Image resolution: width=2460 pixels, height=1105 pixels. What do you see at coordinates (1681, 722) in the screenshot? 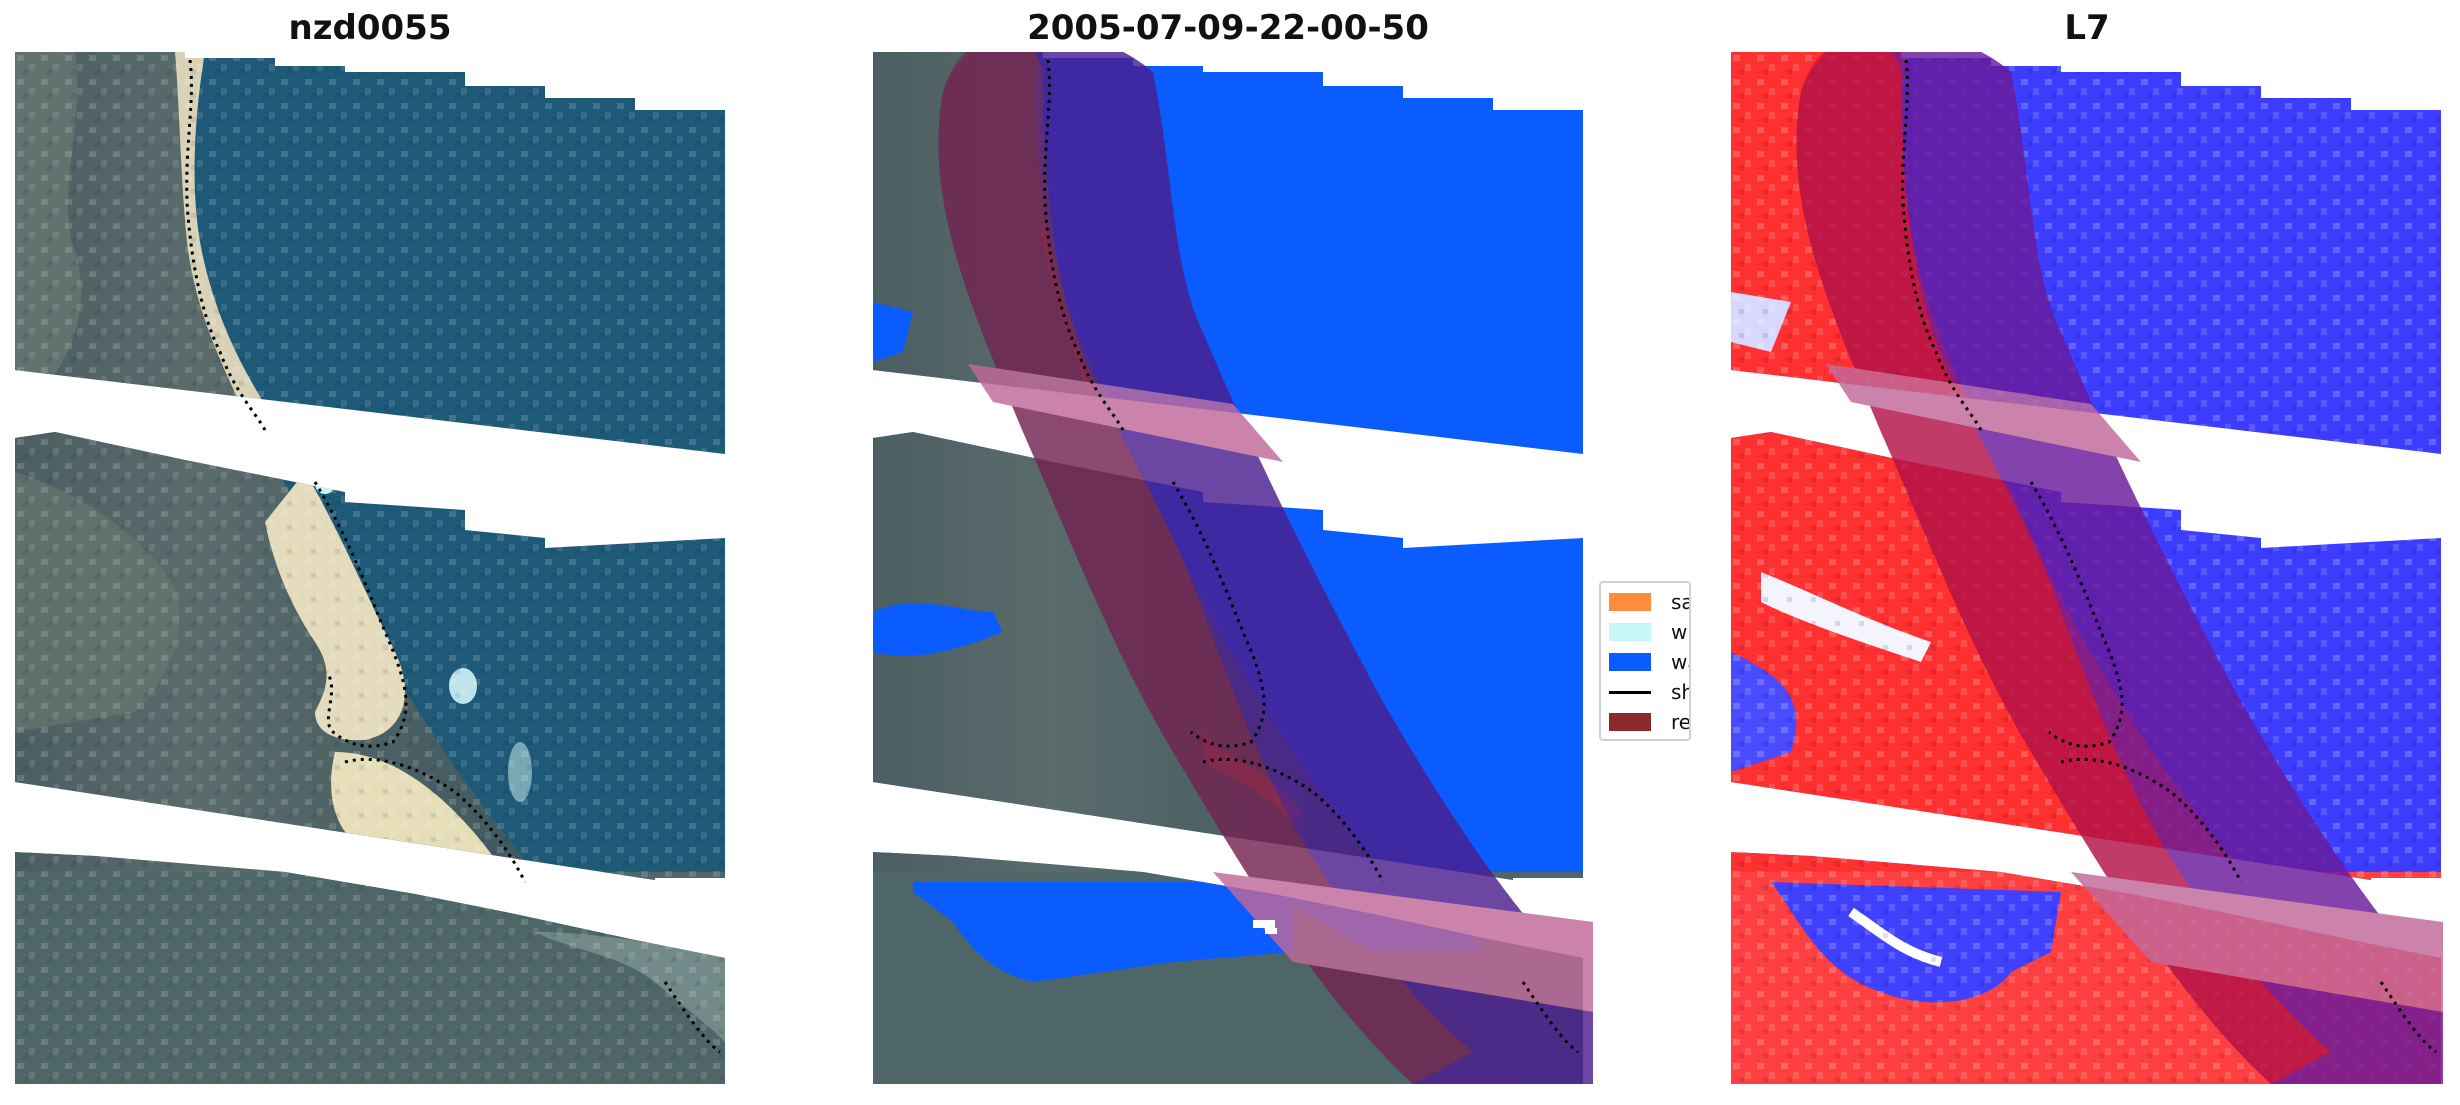
I see `legend-label: reference shoreline buffer` at bounding box center [1681, 722].